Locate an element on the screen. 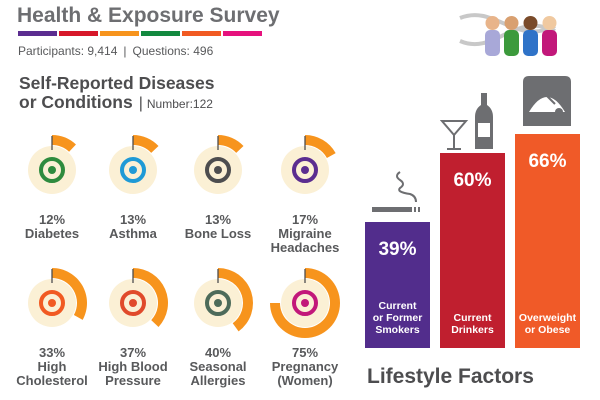 The height and width of the screenshot is (400, 600). donut-name: Bone Loss is located at coordinates (218, 233).